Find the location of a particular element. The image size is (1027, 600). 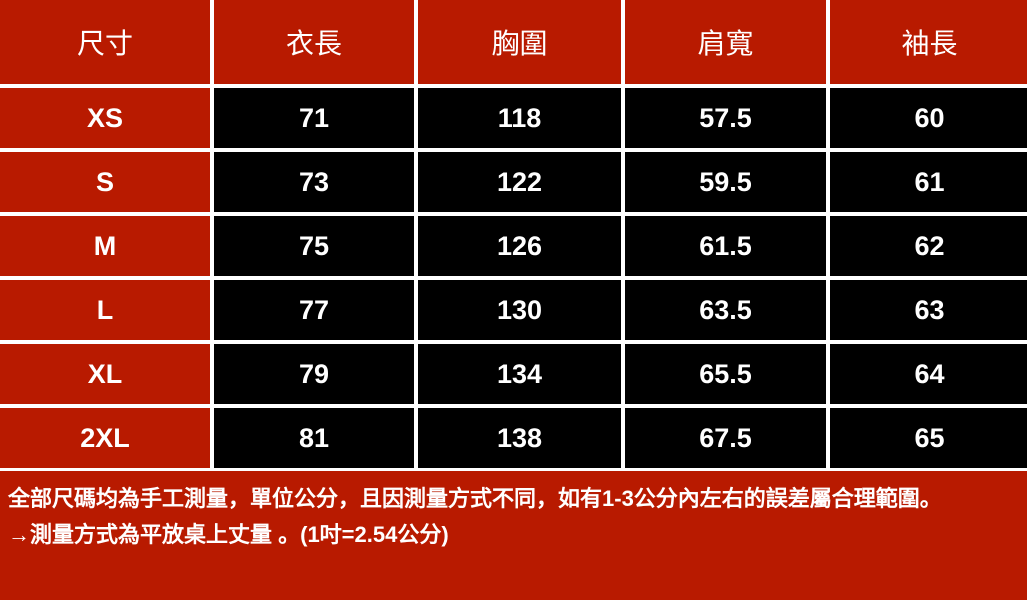

size-label: XL is located at coordinates (105, 374).